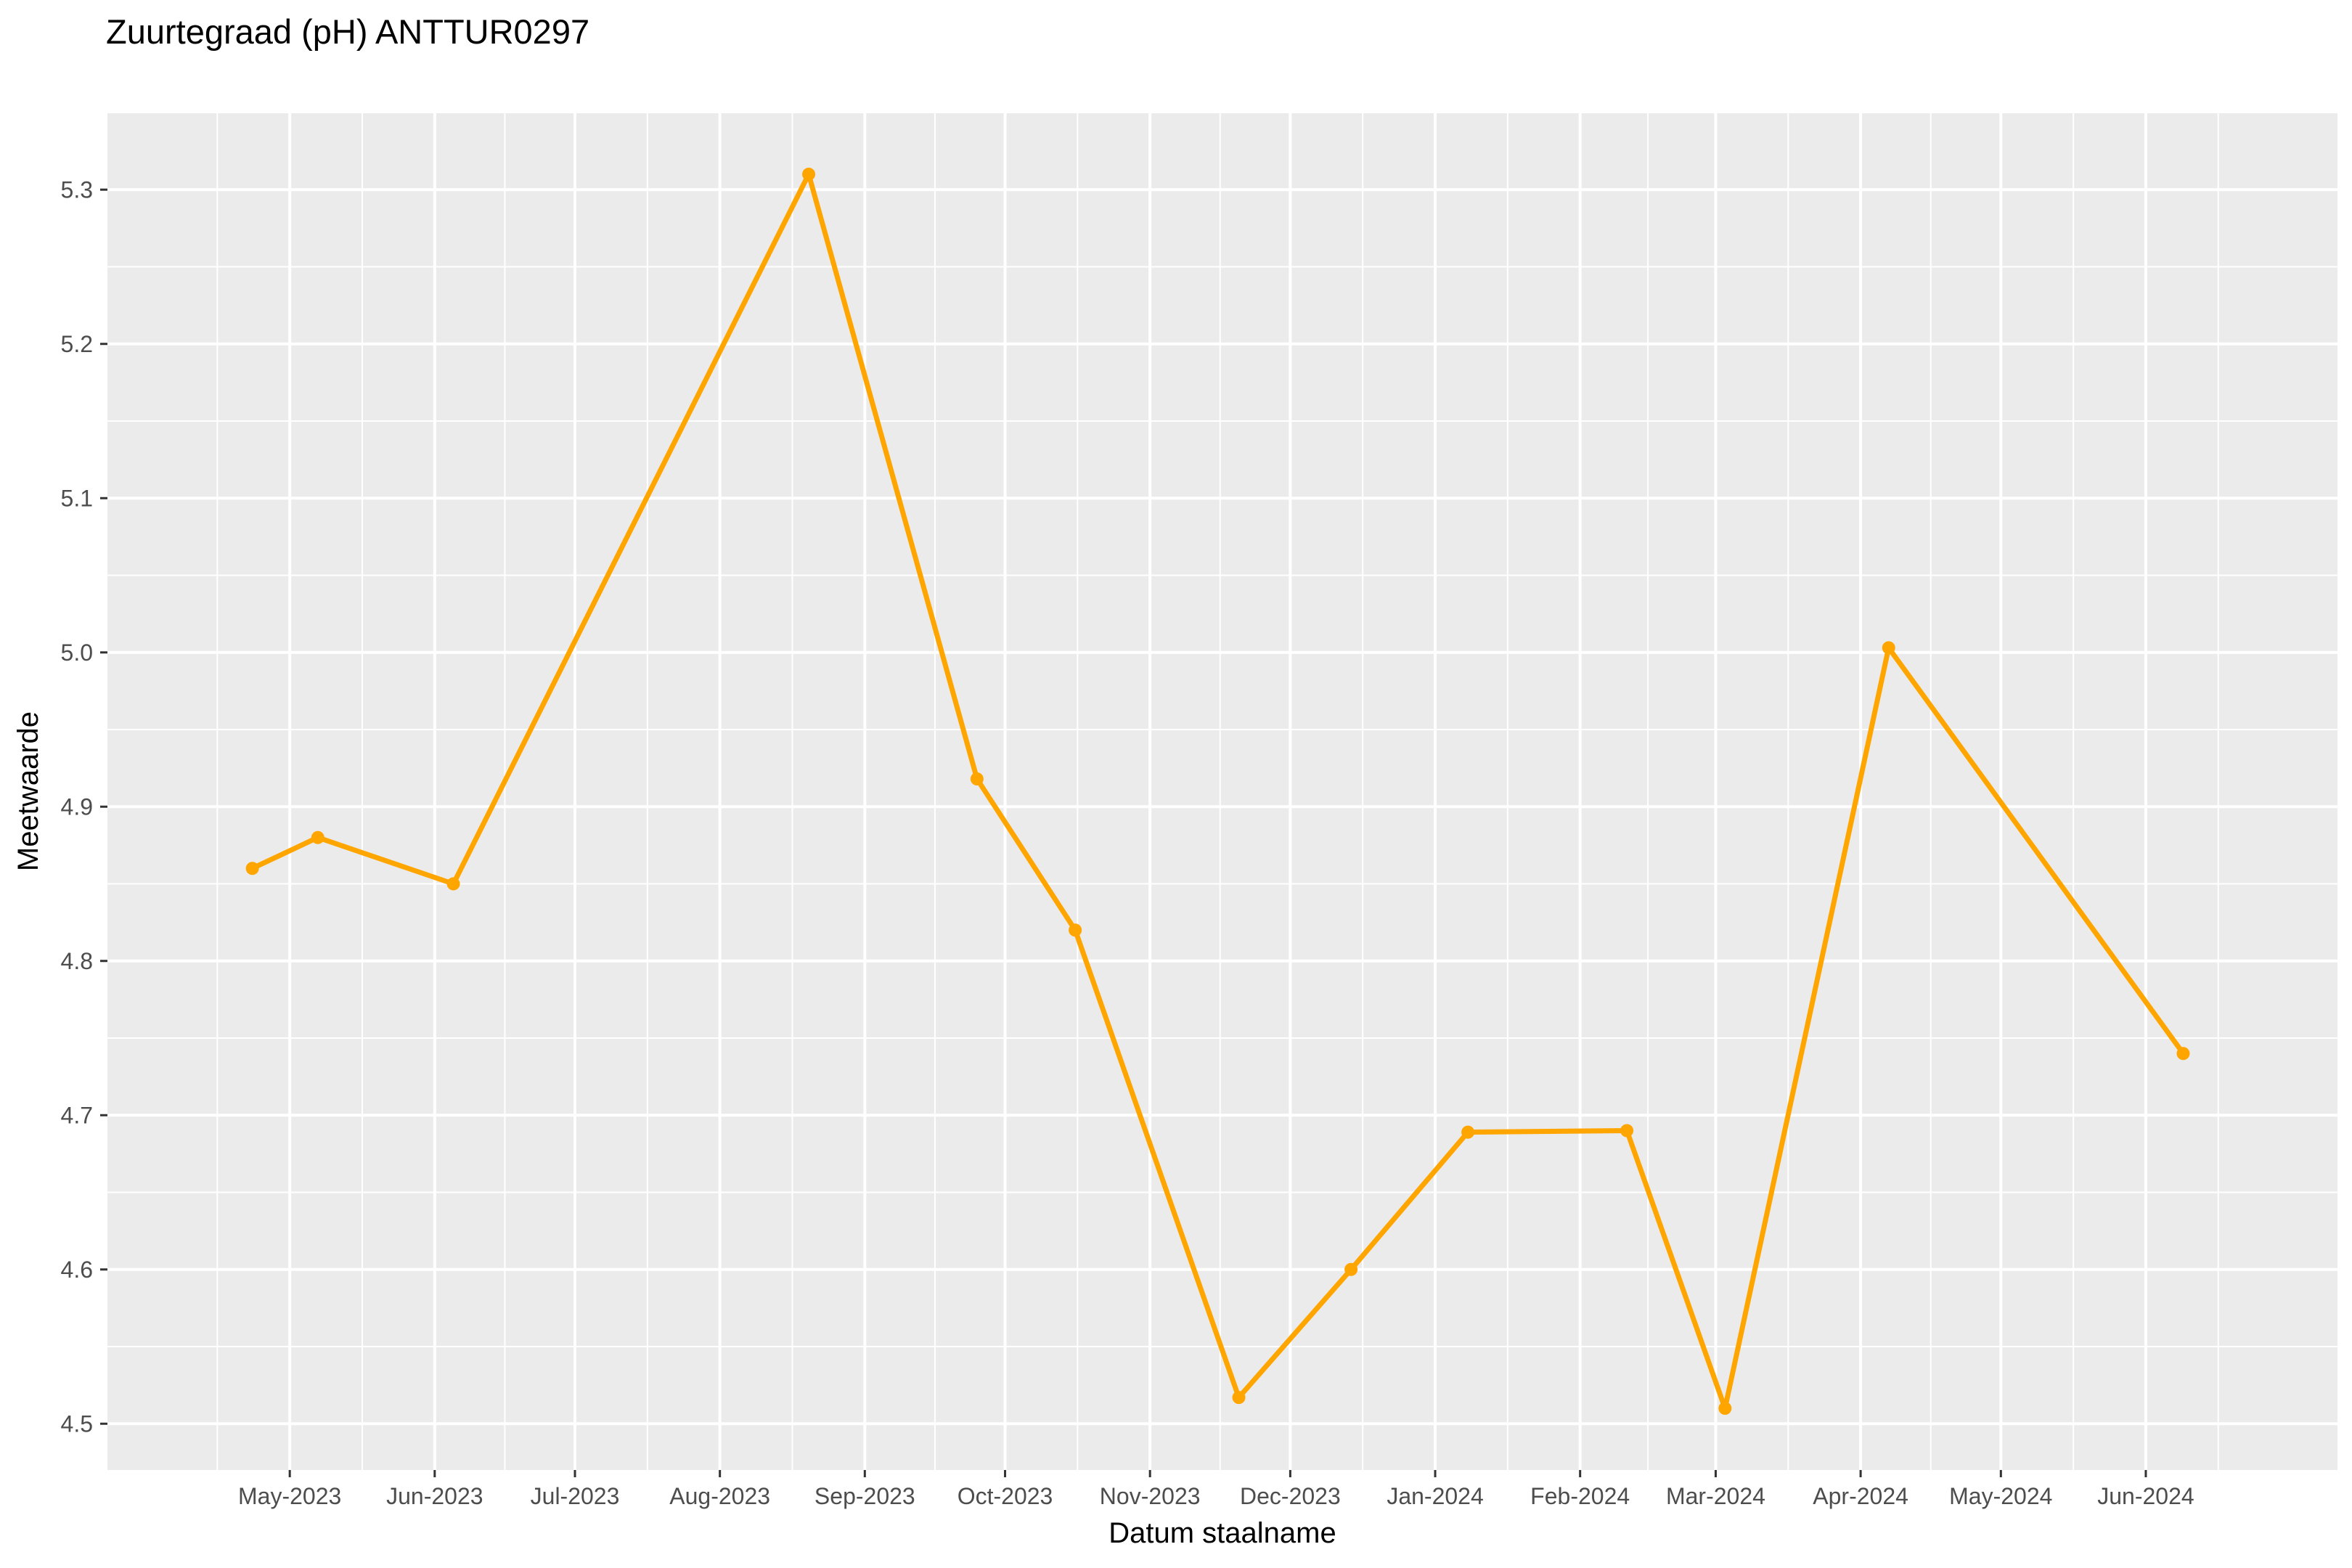 This screenshot has width=2352, height=1568. Describe the element at coordinates (1435, 1496) in the screenshot. I see `x-tick-label: Jan-2024` at that location.